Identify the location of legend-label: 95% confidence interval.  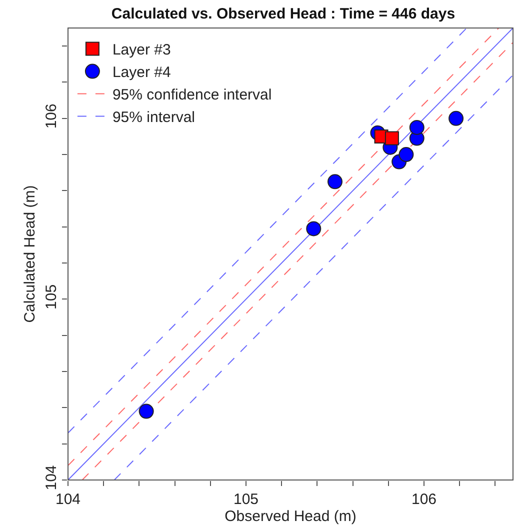
(192, 95).